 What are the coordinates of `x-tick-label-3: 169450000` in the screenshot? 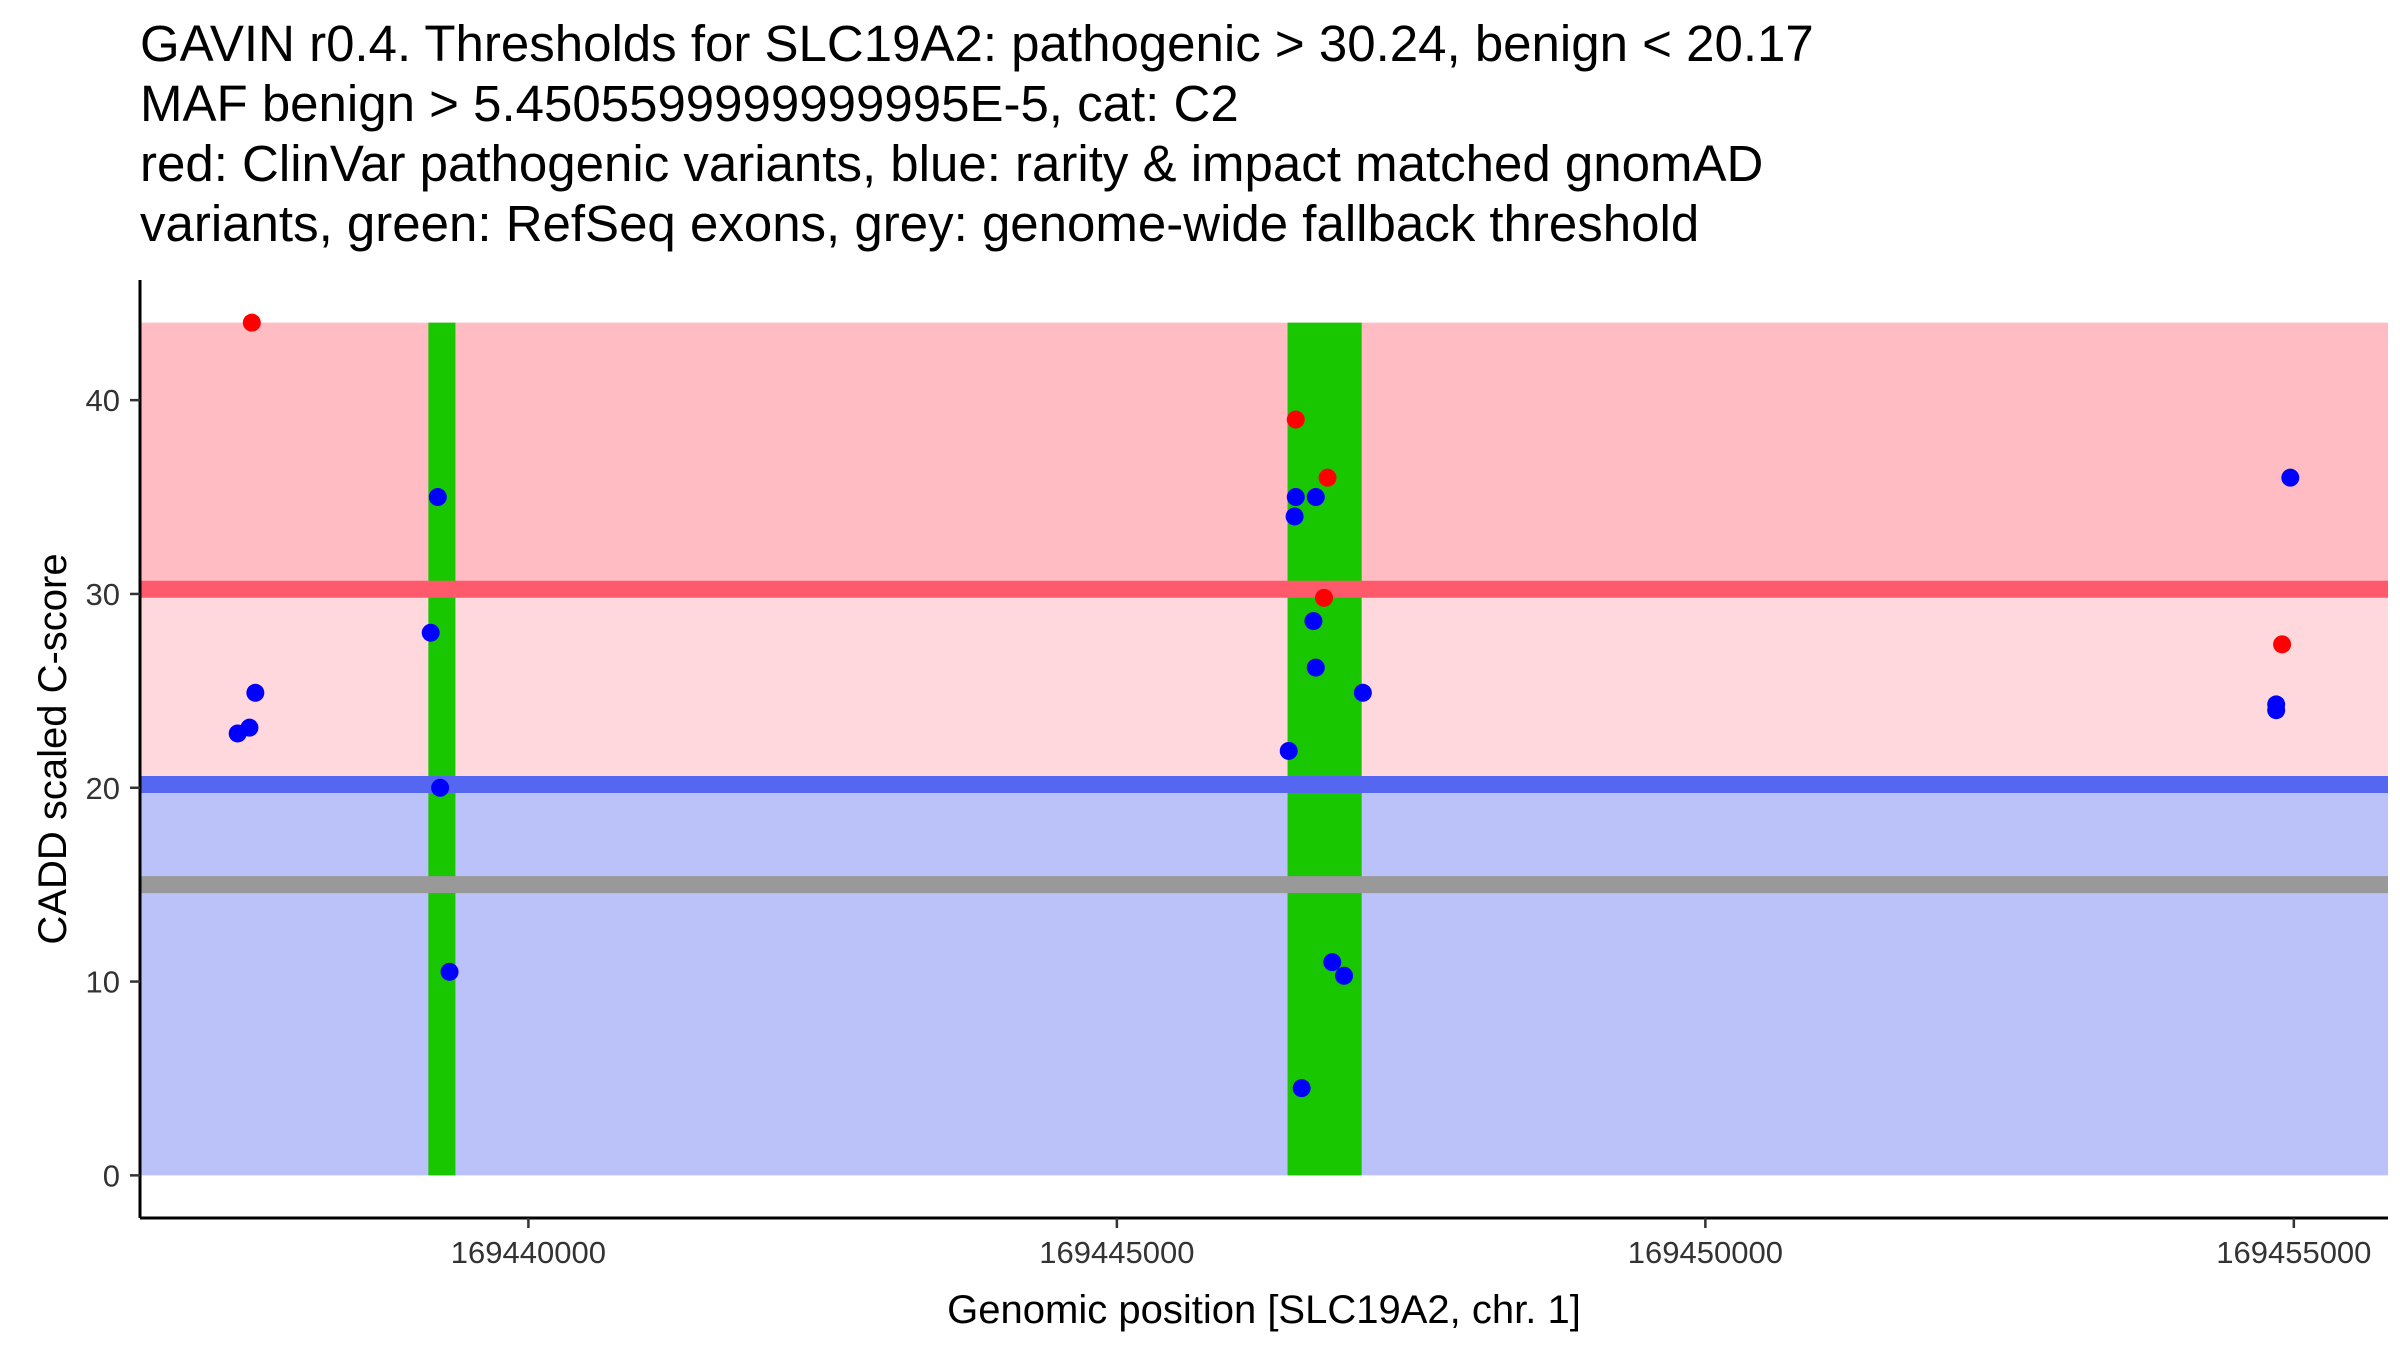 It's located at (1705, 1252).